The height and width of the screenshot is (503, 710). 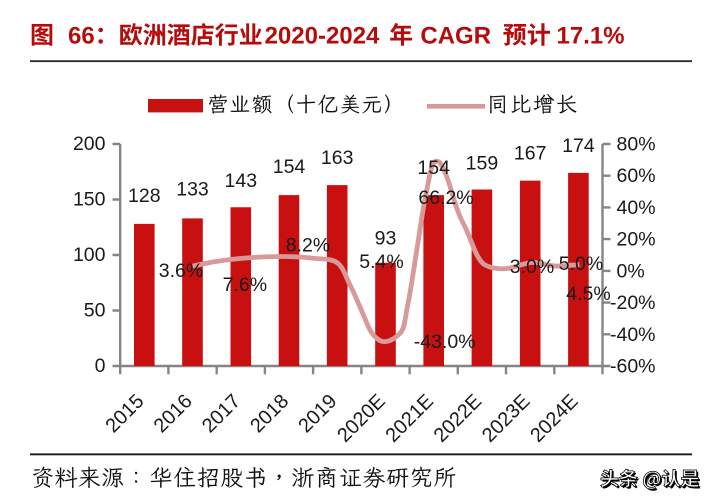 I want to click on svg-text: 167, so click(x=530, y=154).